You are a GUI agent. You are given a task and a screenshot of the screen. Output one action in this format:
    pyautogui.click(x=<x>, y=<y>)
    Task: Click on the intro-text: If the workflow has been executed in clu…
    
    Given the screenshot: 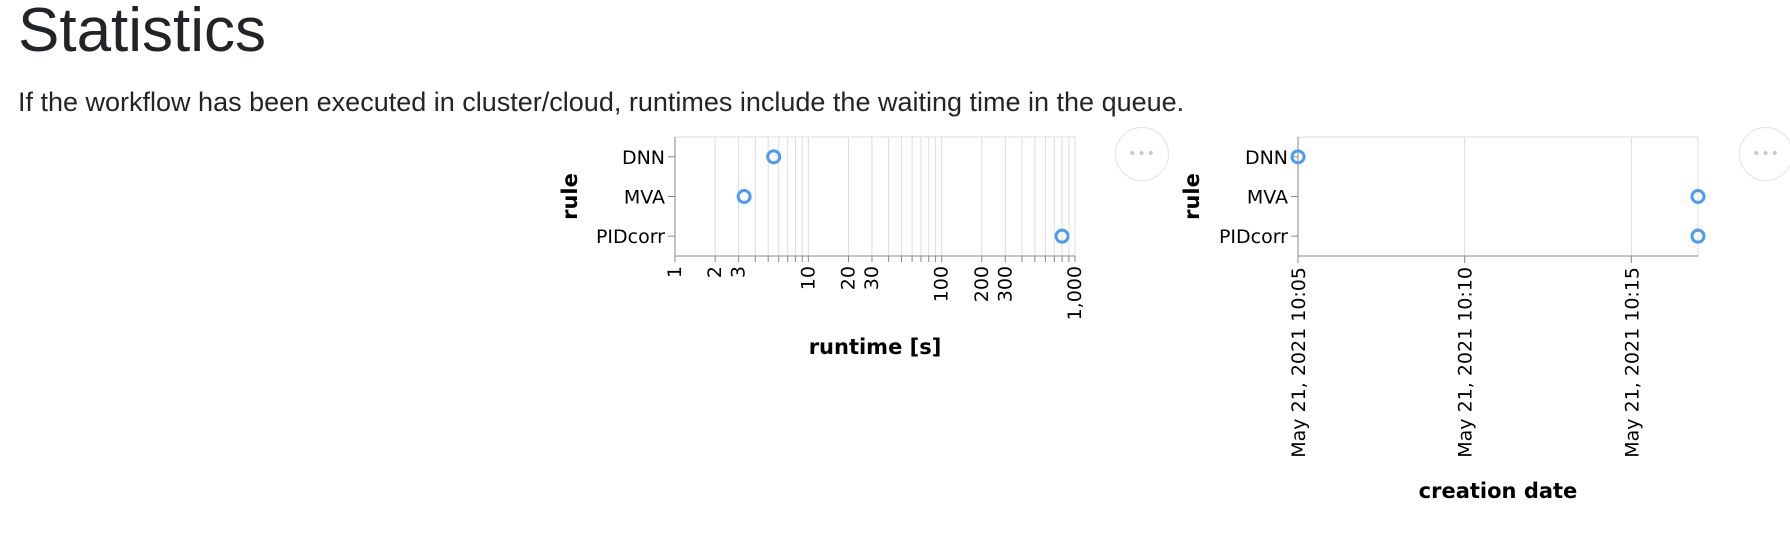 What is the action you would take?
    pyautogui.click(x=601, y=102)
    